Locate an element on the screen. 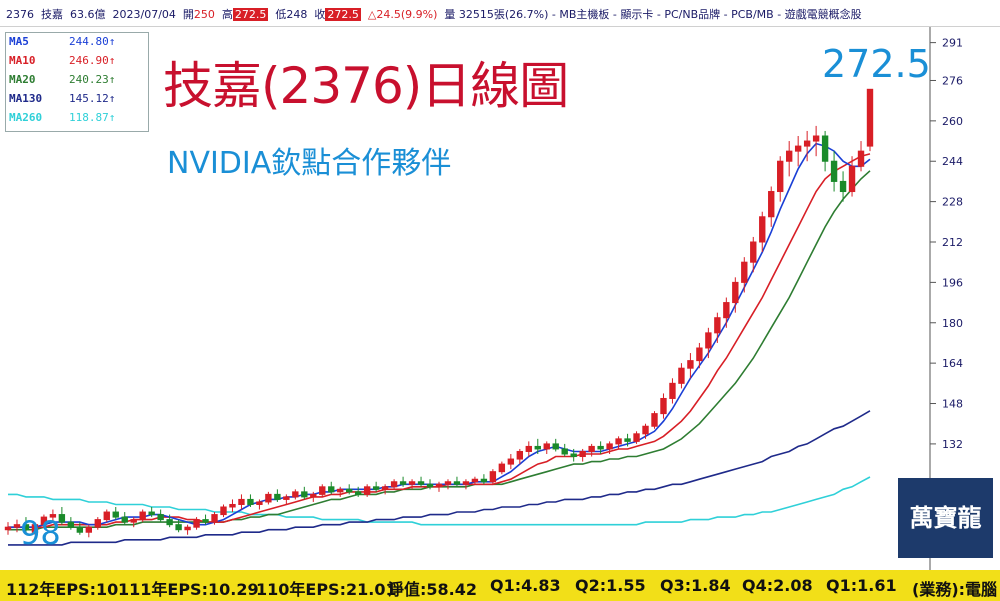 The image size is (1000, 601). price-tick-label: 212 is located at coordinates (952, 242).